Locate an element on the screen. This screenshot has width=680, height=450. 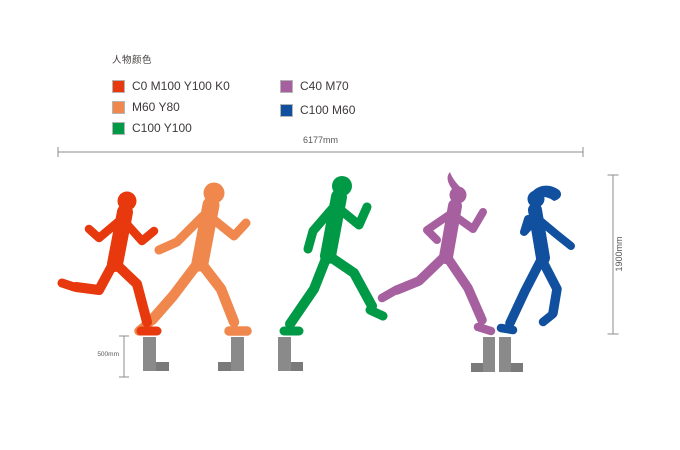
legend-item-label: M60 Y80 is located at coordinates (156, 107).